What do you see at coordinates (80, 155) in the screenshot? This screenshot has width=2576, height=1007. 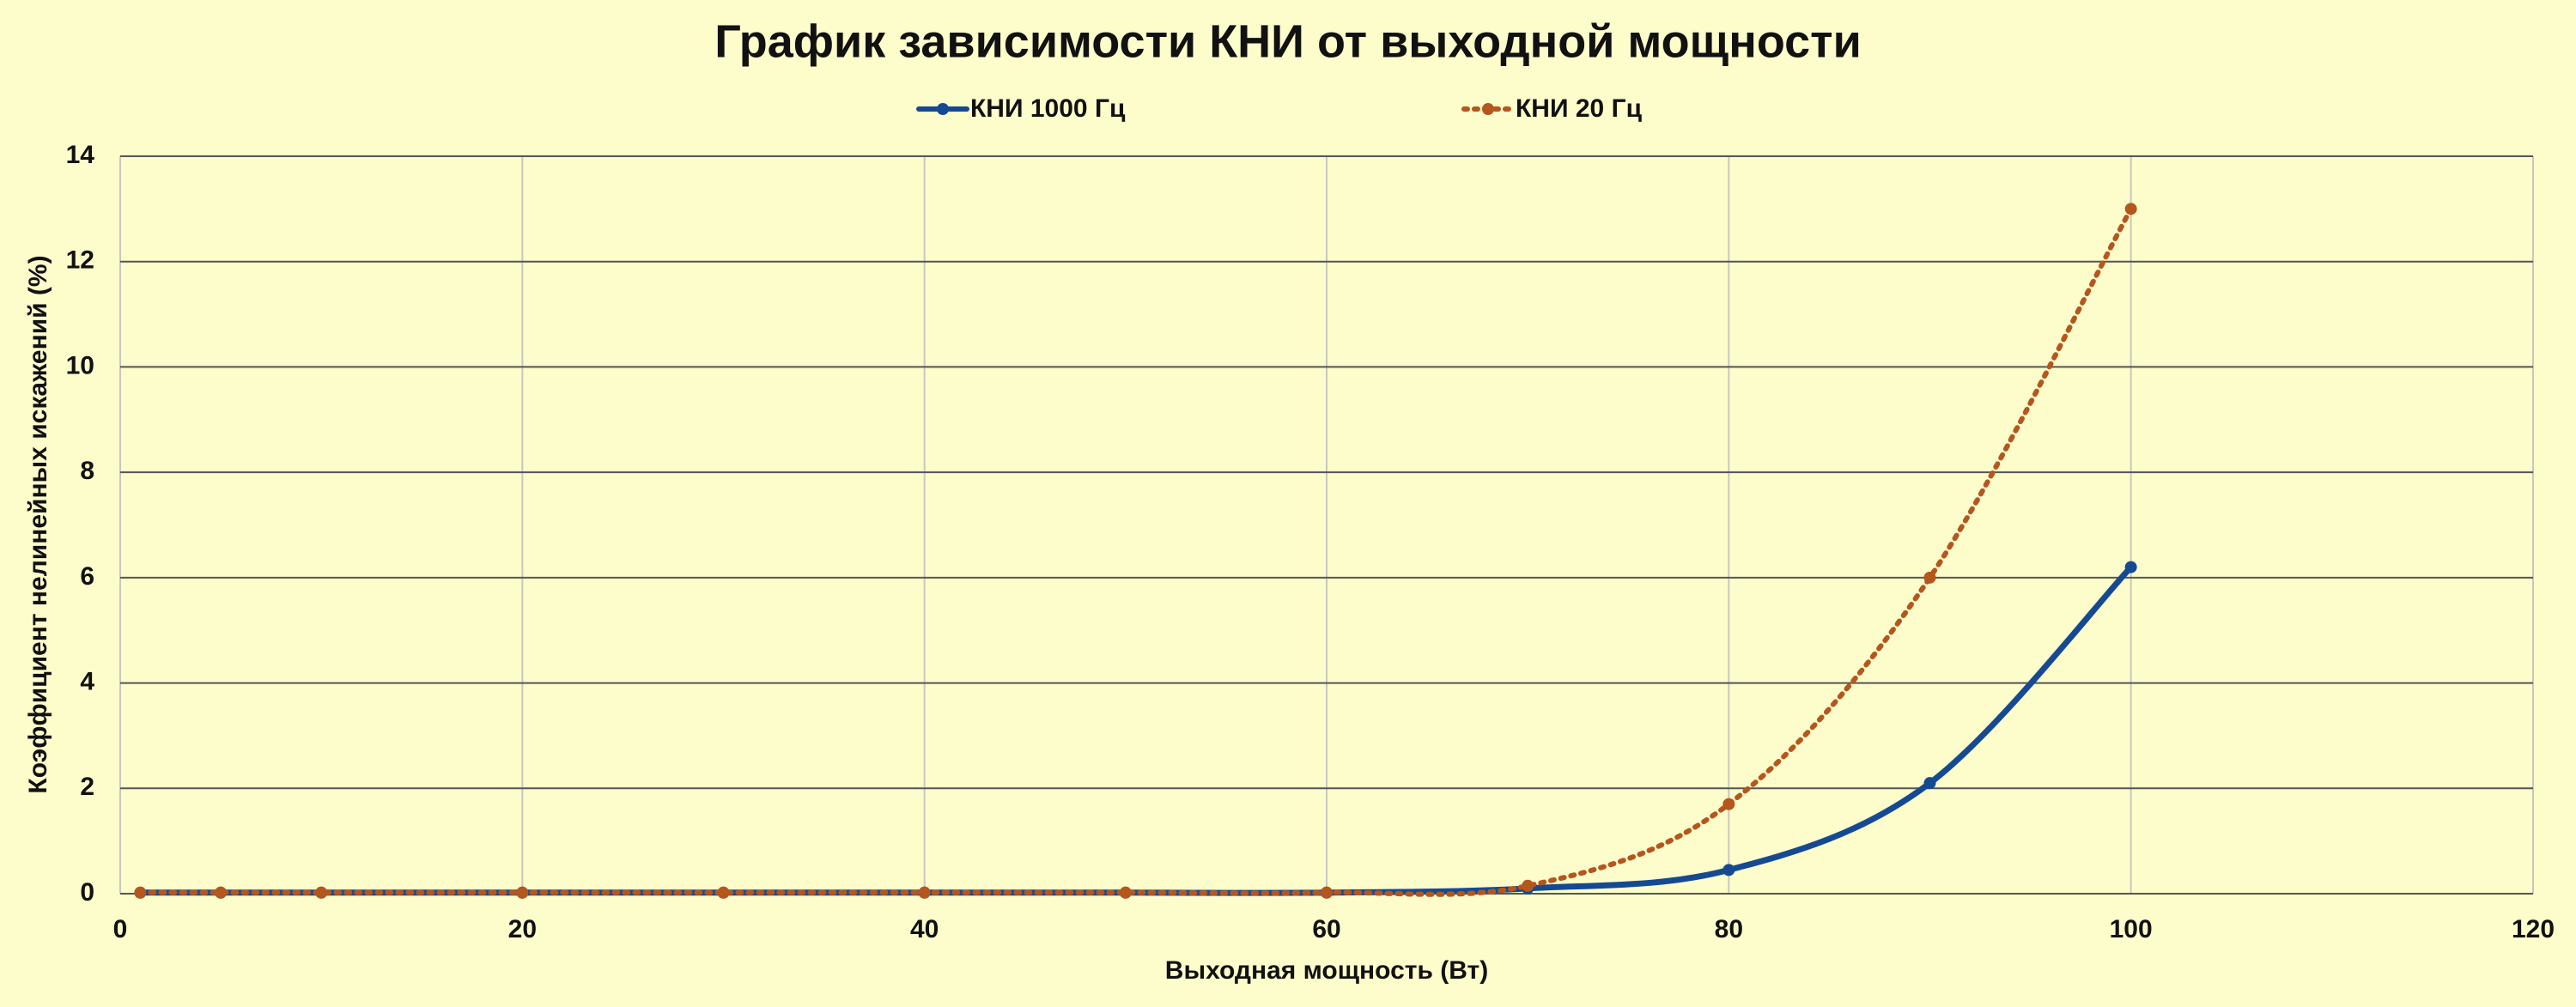 I see `y-tick-label: 14` at bounding box center [80, 155].